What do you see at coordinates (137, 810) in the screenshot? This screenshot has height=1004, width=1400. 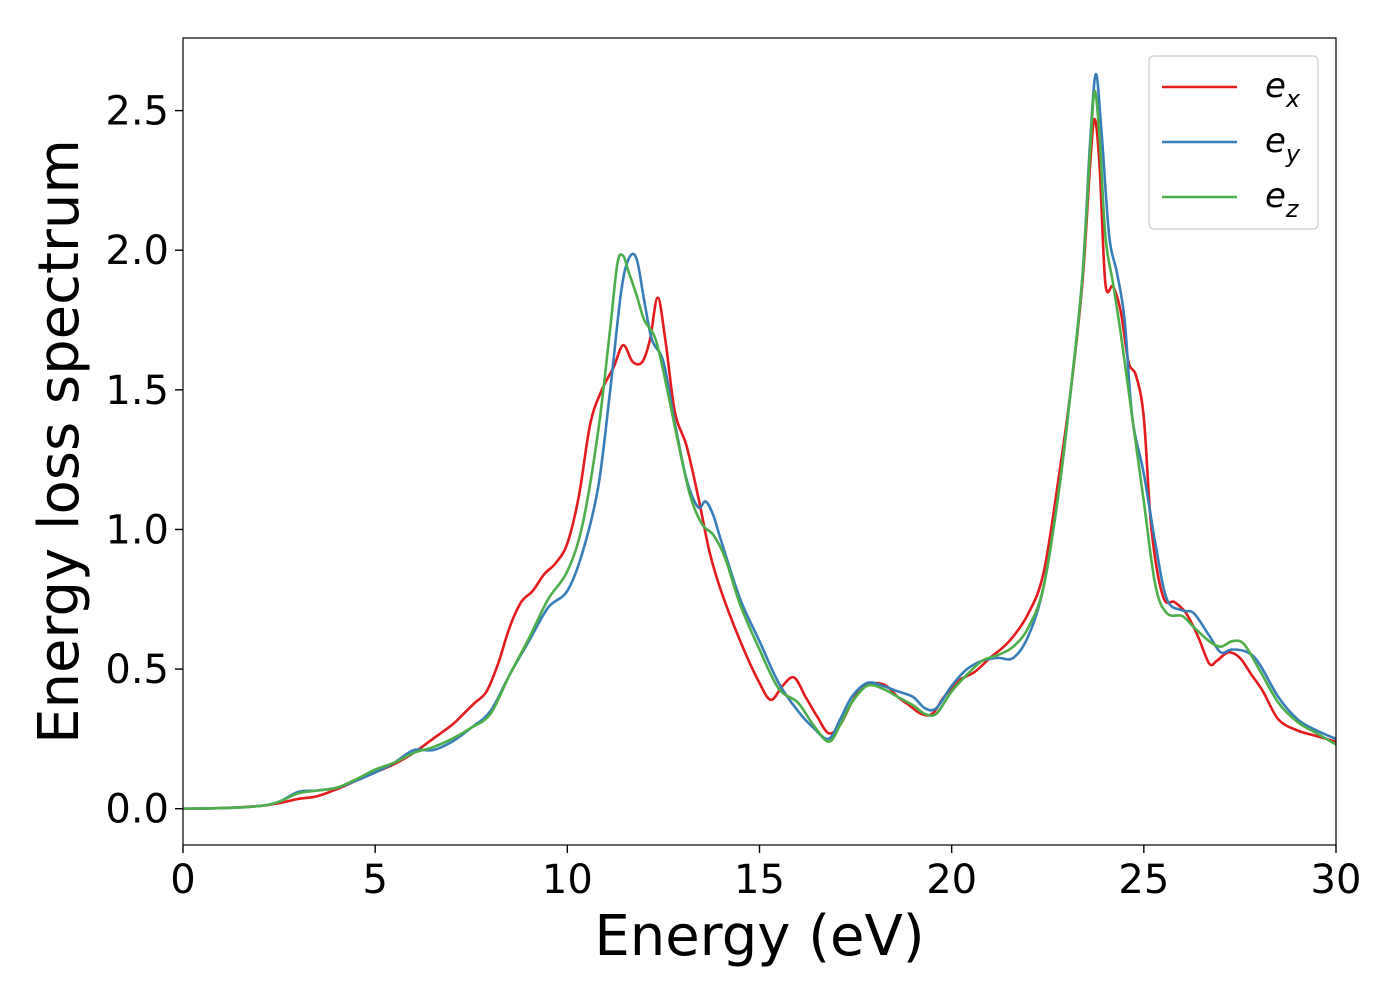 I see `y-tick-label: 0.0` at bounding box center [137, 810].